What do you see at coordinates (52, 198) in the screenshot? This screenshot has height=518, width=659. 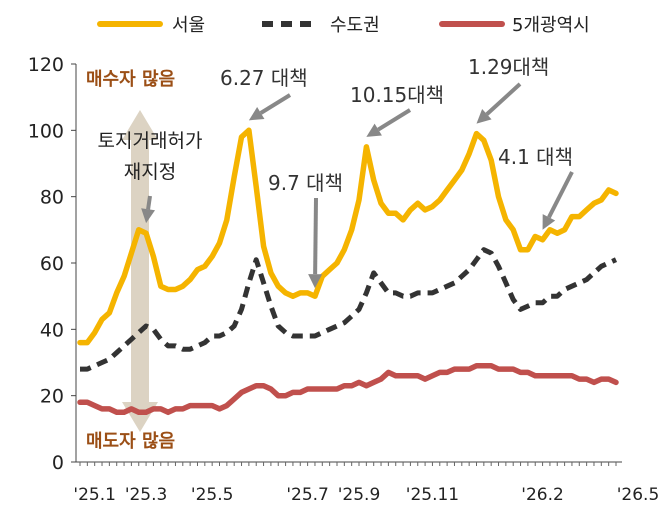 I see `y-tick-label: 80` at bounding box center [52, 198].